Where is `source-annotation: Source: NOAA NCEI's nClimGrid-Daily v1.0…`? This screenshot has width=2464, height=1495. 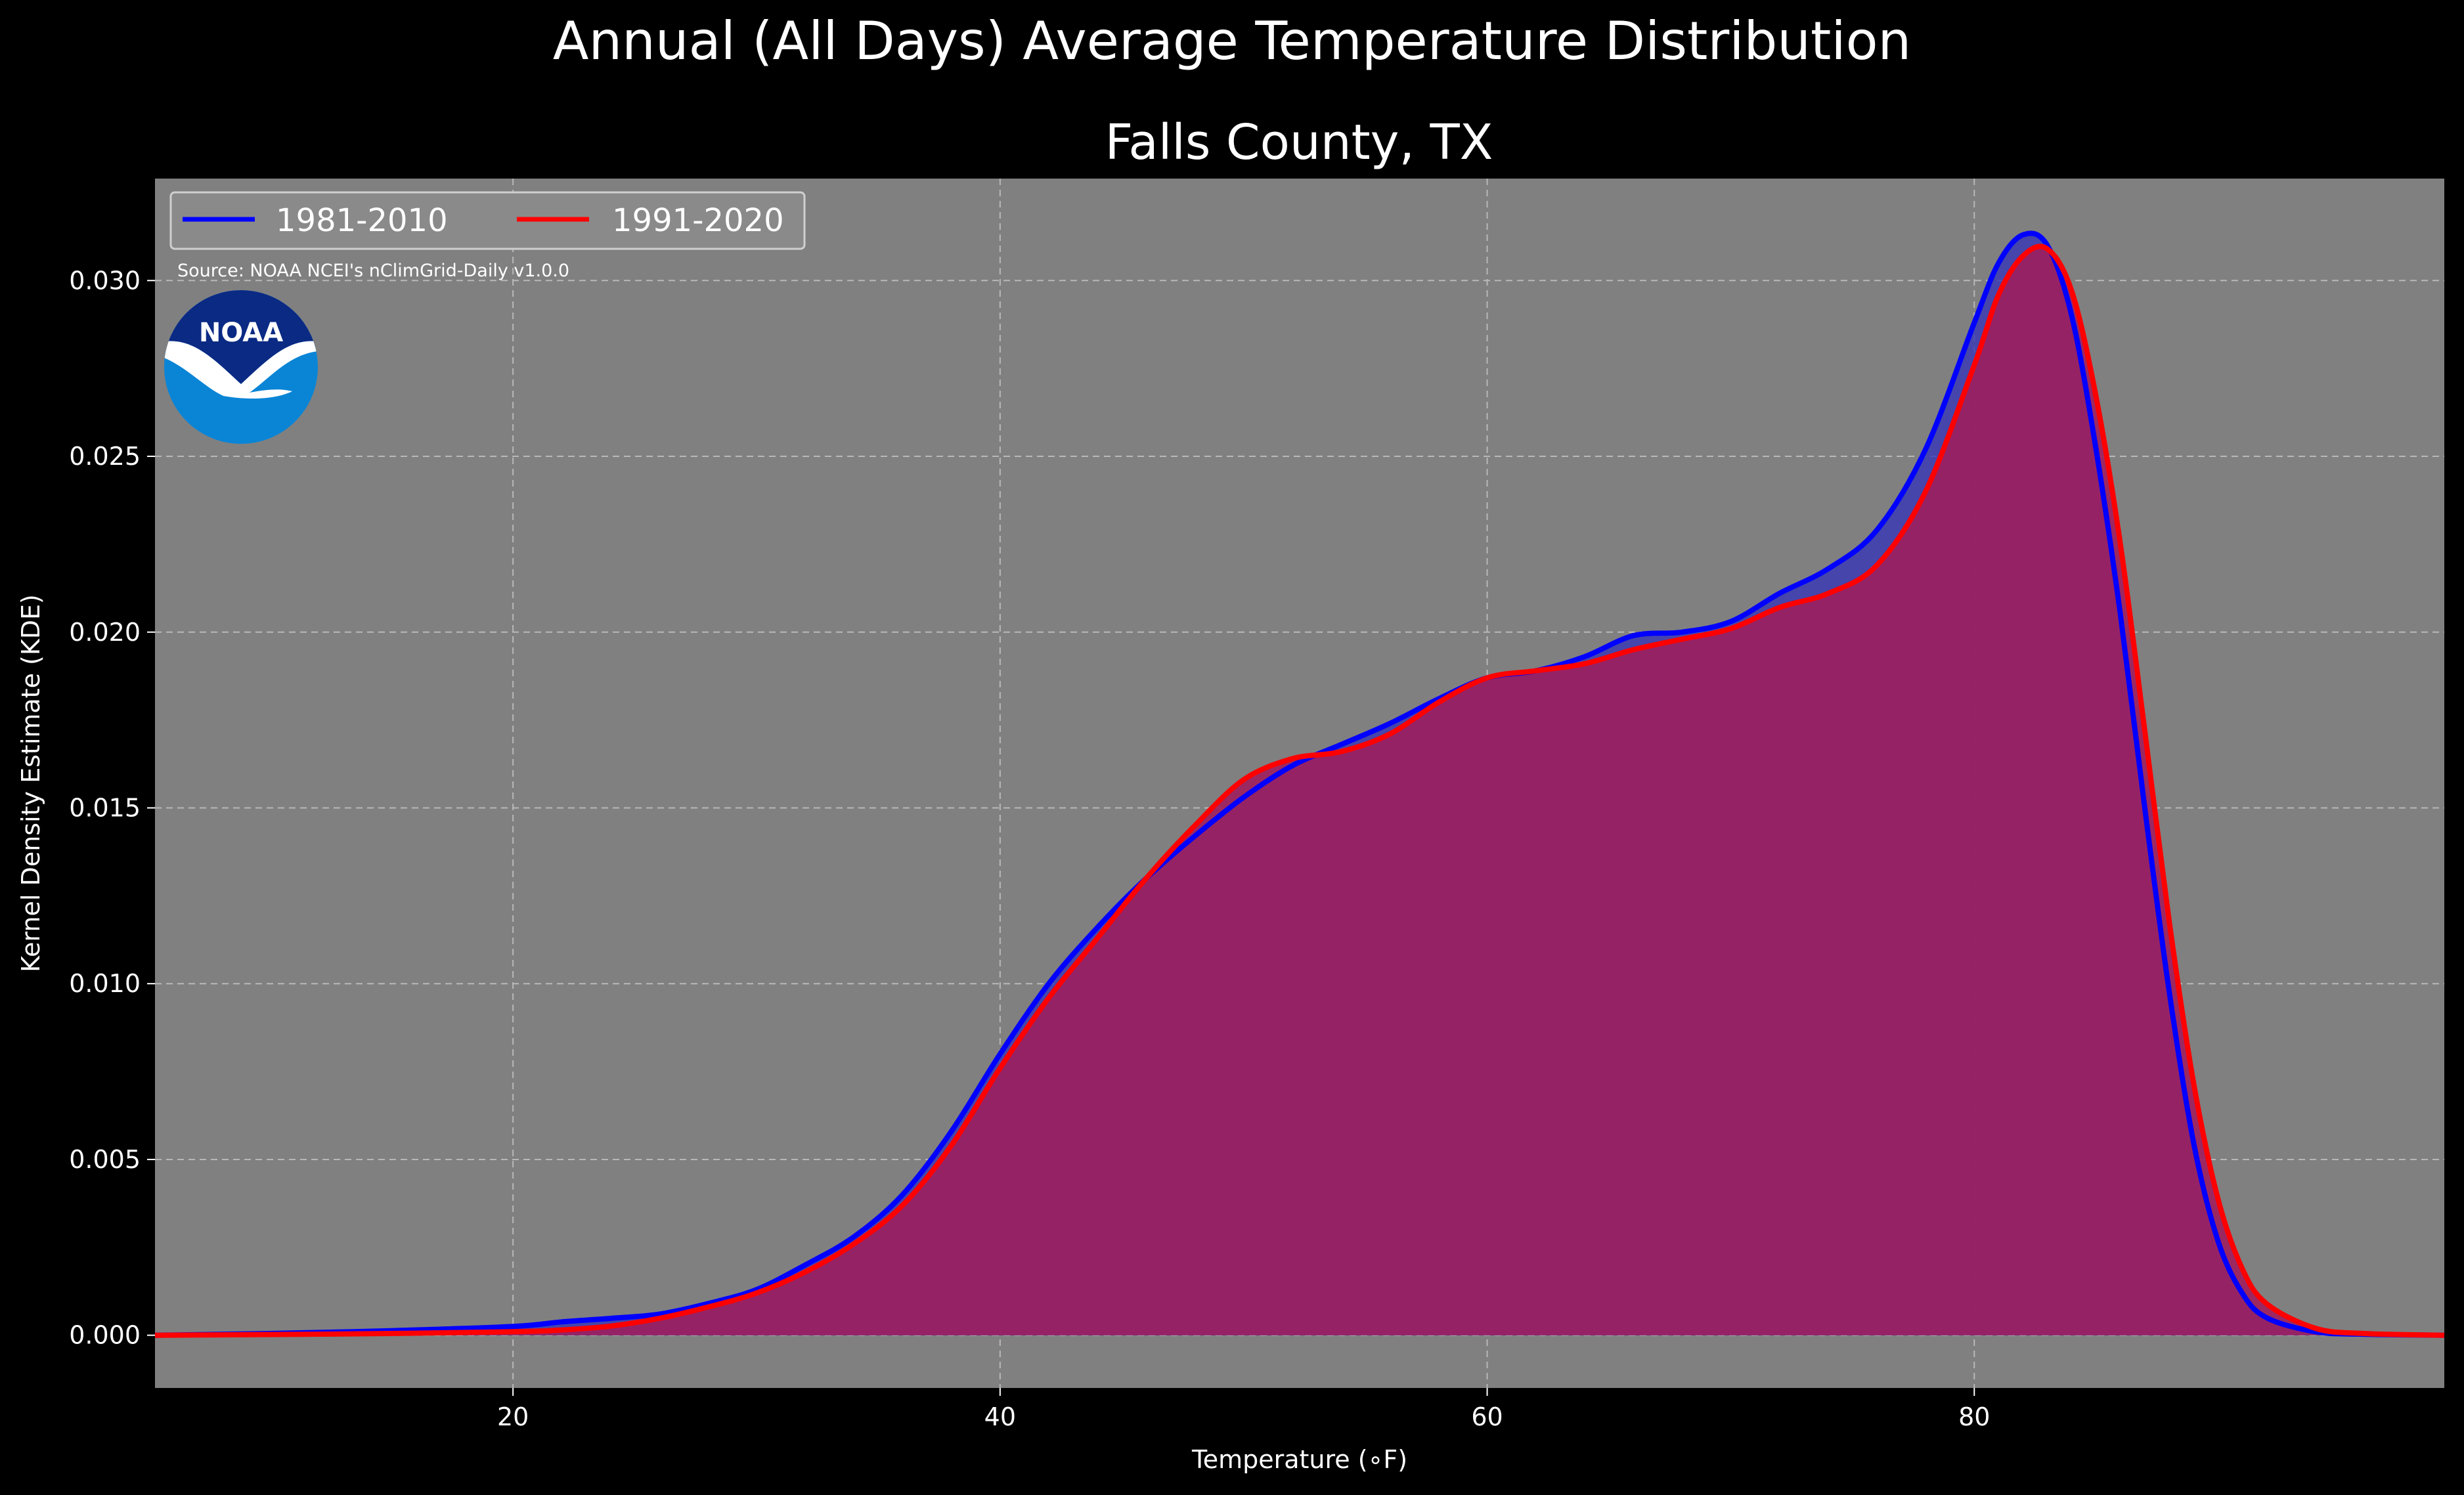 source-annotation: Source: NOAA NCEI's nClimGrid-Daily v1.0… is located at coordinates (373, 271).